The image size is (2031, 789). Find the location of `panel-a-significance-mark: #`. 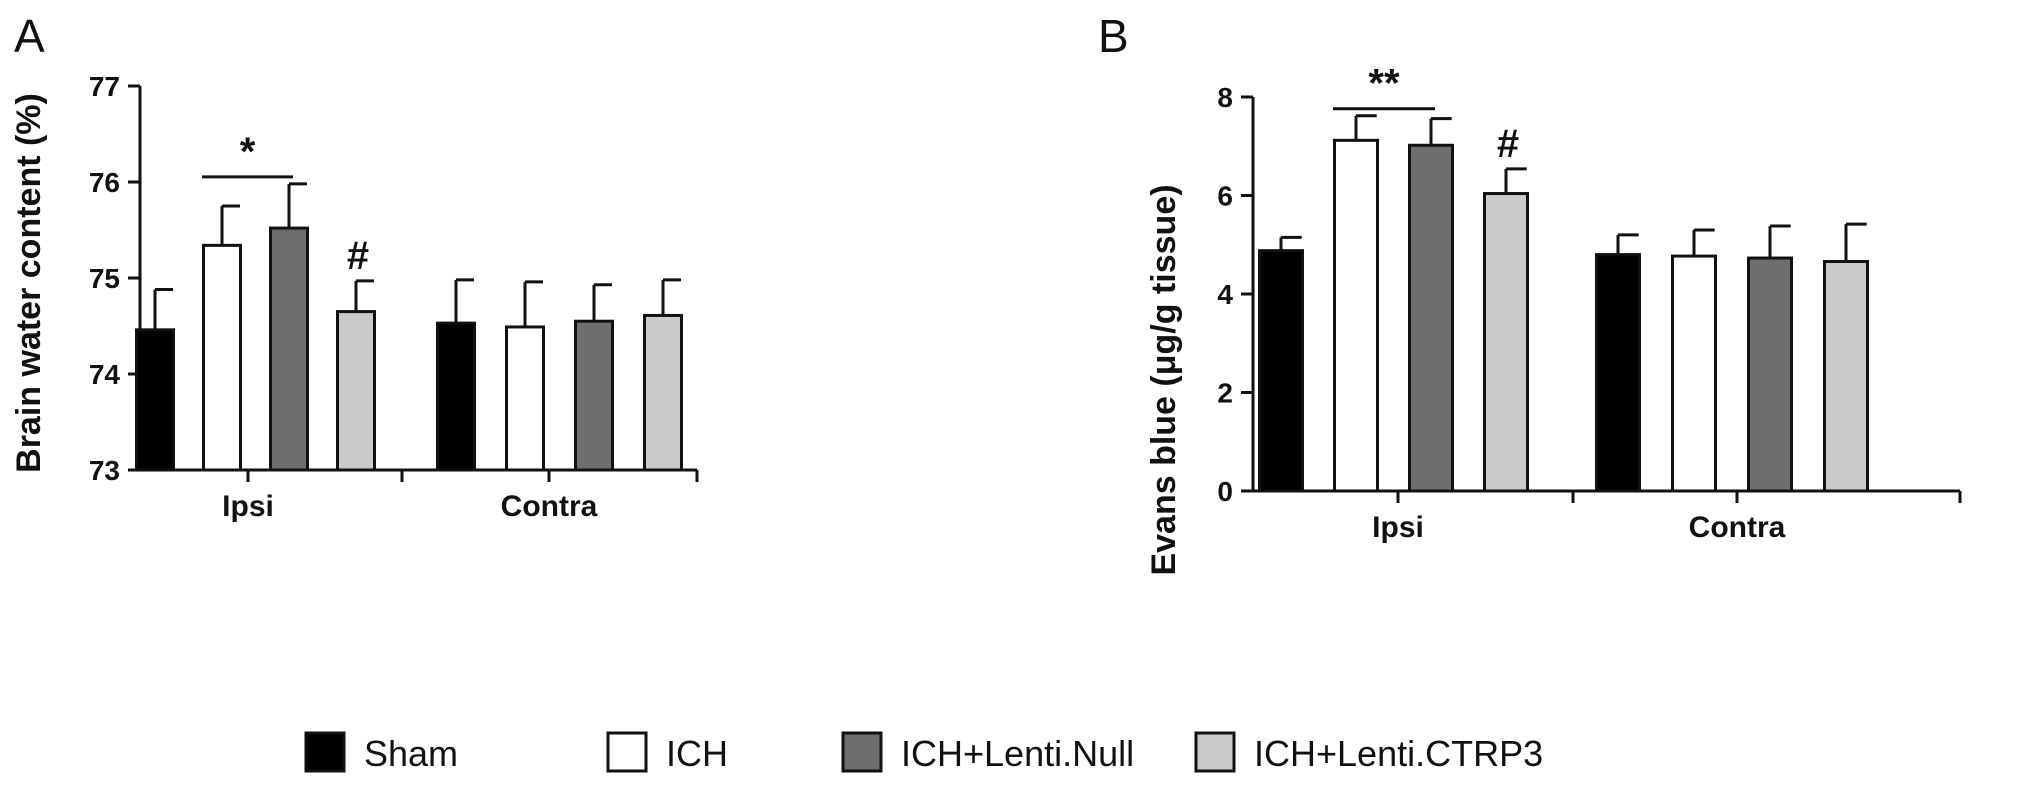

panel-a-significance-mark: # is located at coordinates (358, 256).